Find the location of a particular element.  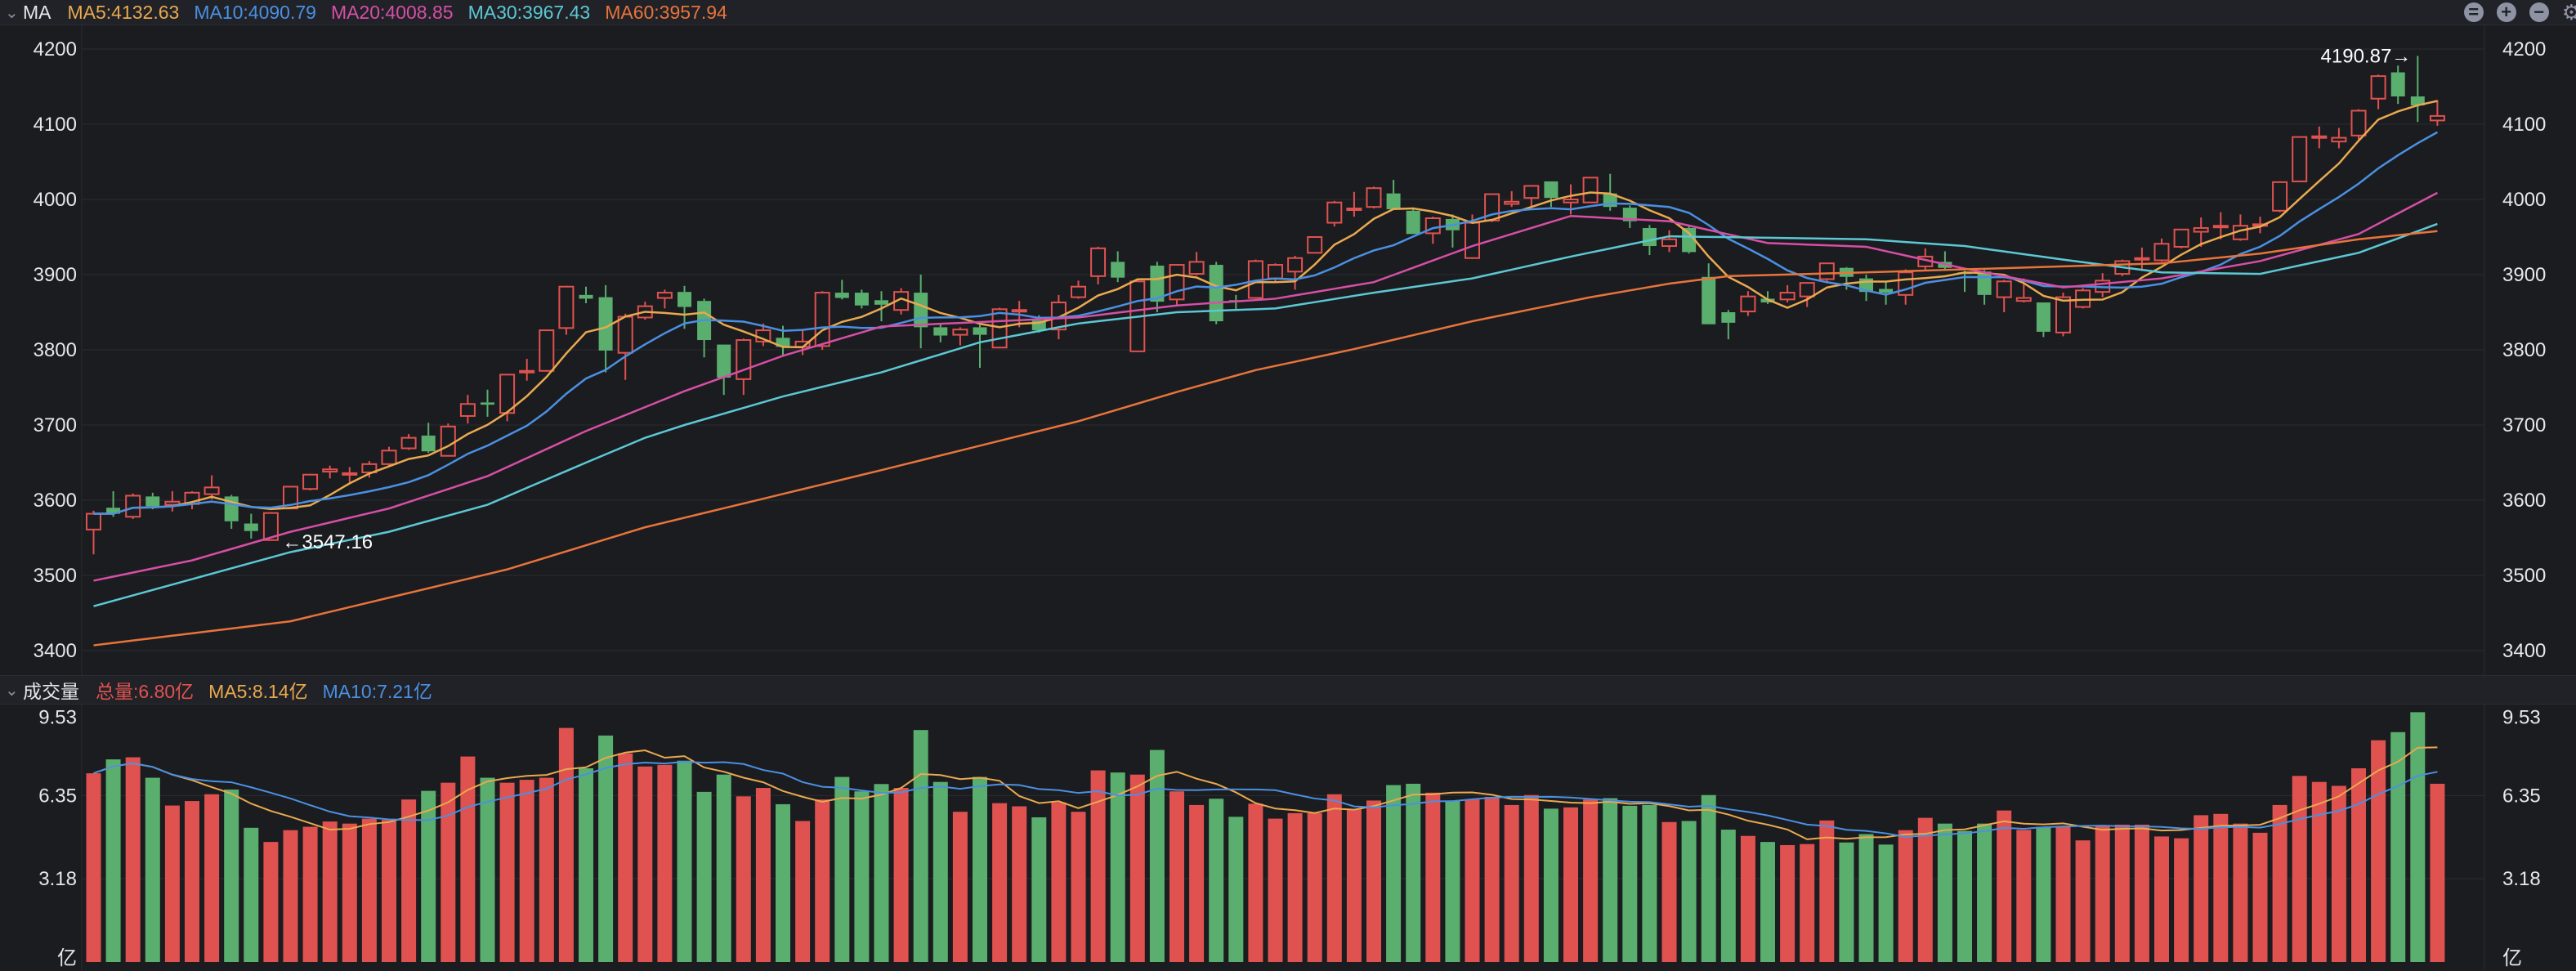

zoom-out-icon: − is located at coordinates (2539, 12).